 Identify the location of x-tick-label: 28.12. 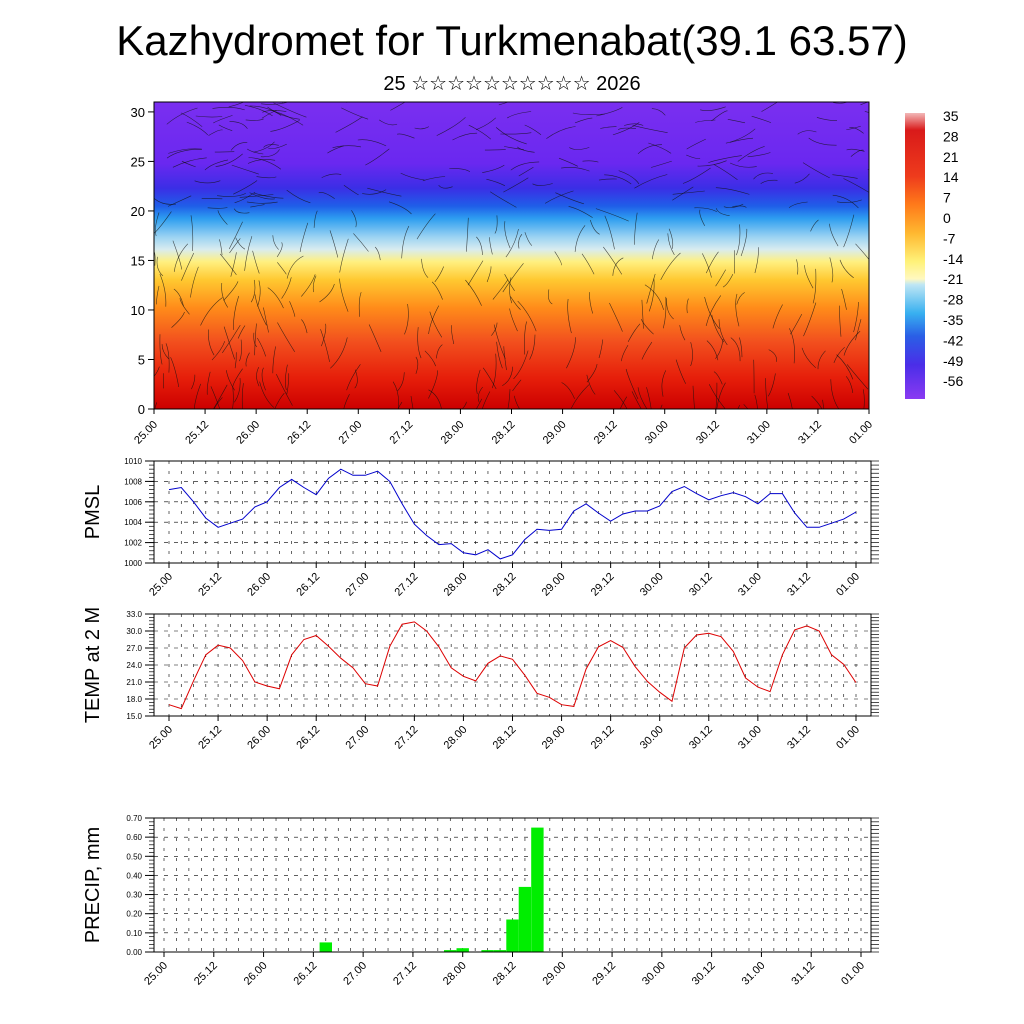
(505, 585).